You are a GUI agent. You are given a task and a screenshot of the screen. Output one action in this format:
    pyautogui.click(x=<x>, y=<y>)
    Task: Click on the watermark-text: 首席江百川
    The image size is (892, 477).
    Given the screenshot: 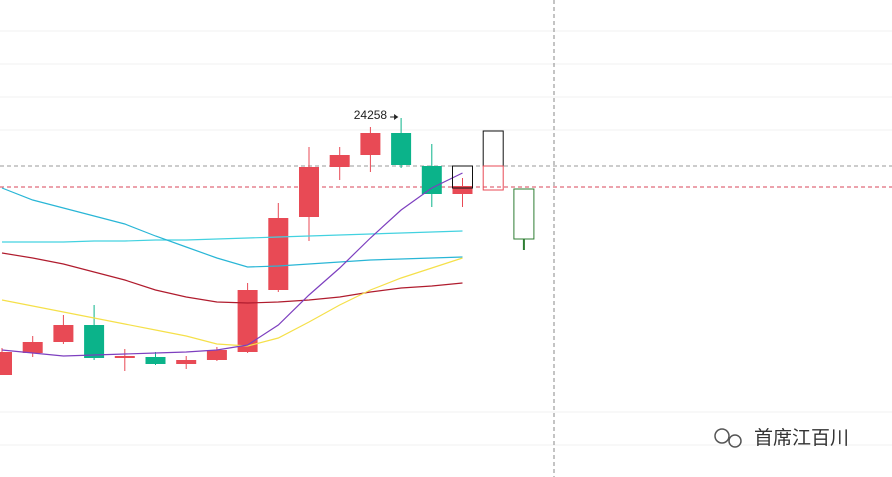 What is the action you would take?
    pyautogui.click(x=801, y=438)
    